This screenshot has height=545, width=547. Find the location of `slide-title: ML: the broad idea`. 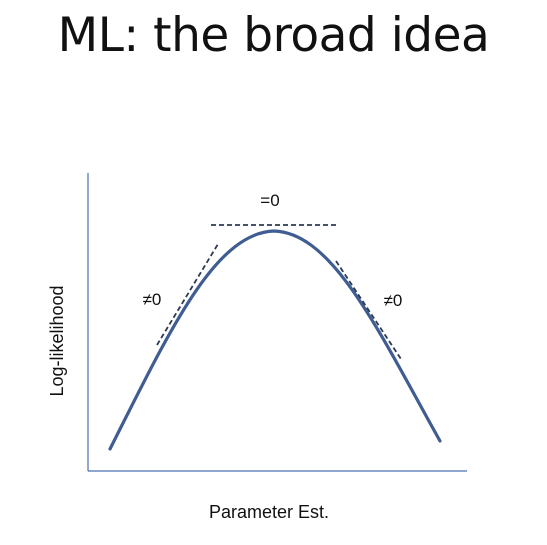

slide-title: ML: the broad idea is located at coordinates (273, 35).